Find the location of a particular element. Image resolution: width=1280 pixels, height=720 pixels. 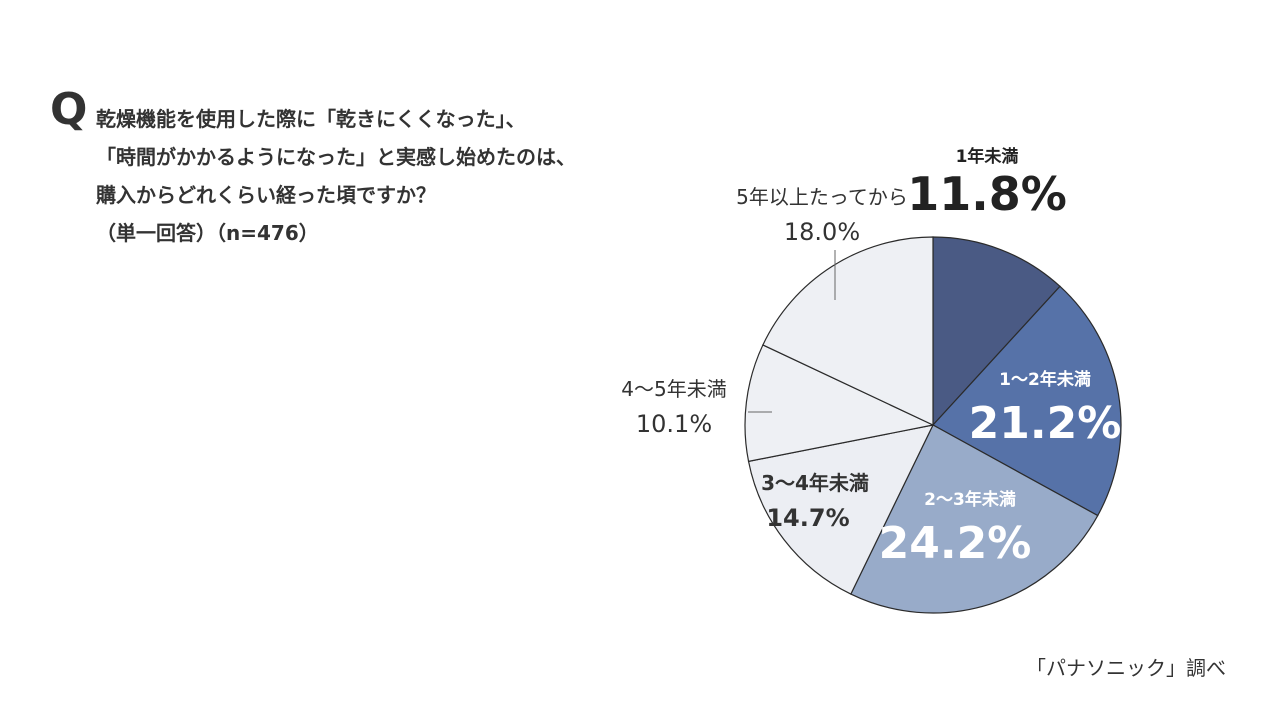

question-line-2: 「時間がかかるようになった」と実感し始めたのは、 is located at coordinates (336, 157).